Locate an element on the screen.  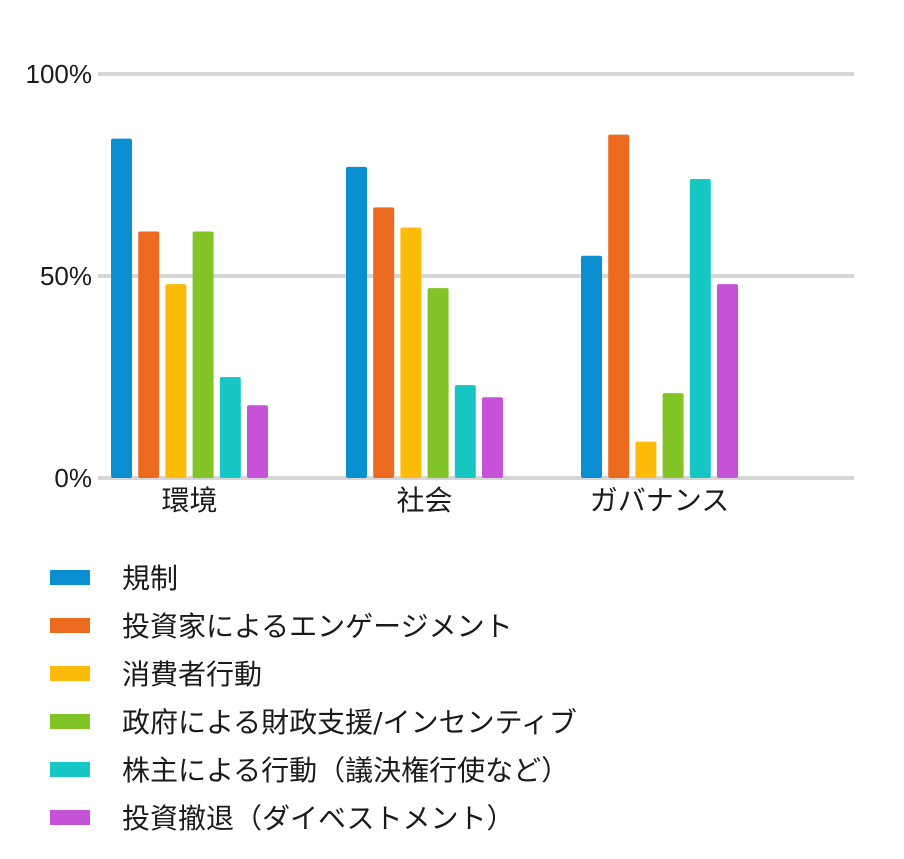
x-category-label: ガバナンス is located at coordinates (659, 500).